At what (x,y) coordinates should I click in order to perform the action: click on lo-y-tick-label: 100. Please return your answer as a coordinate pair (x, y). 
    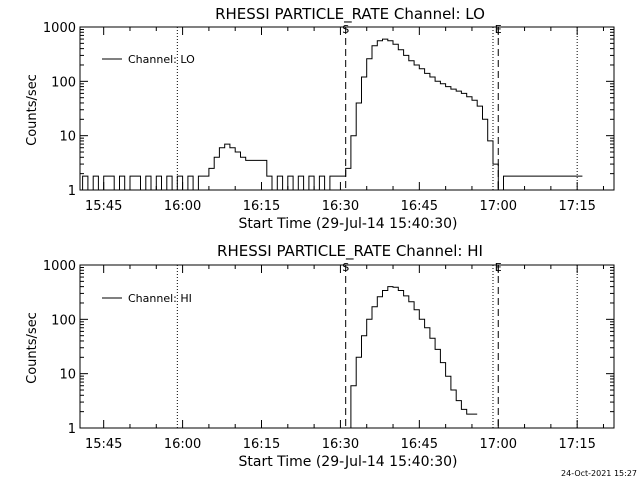
    Looking at the image, I should click on (63, 82).